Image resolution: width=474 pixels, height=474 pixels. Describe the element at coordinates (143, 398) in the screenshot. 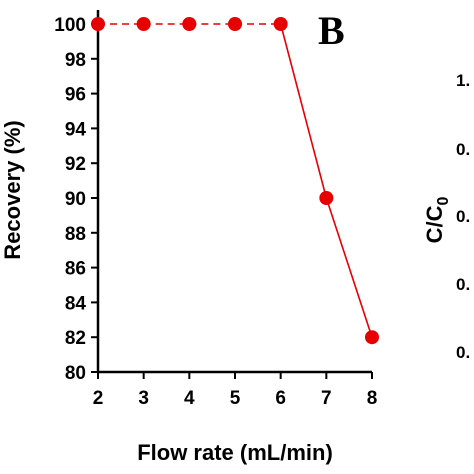

I see `x-tick-label: 3` at that location.